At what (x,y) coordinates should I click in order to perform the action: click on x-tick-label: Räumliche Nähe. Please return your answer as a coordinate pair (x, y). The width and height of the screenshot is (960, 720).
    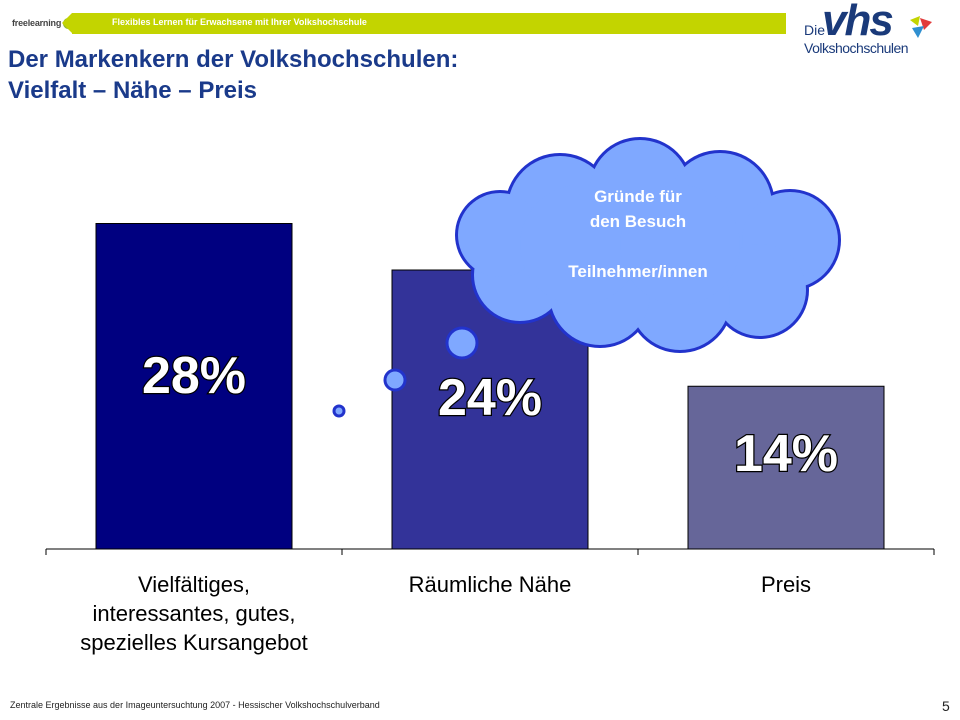
    Looking at the image, I should click on (490, 584).